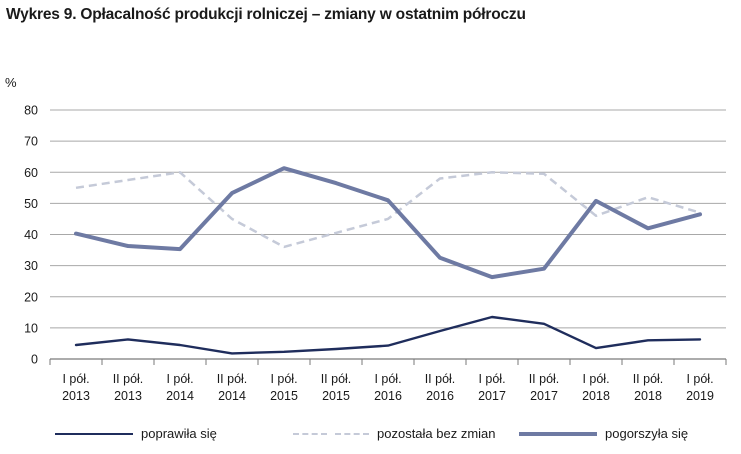 The image size is (741, 454). What do you see at coordinates (179, 379) in the screenshot?
I see `x-tick-label-2-half: I pół.` at bounding box center [179, 379].